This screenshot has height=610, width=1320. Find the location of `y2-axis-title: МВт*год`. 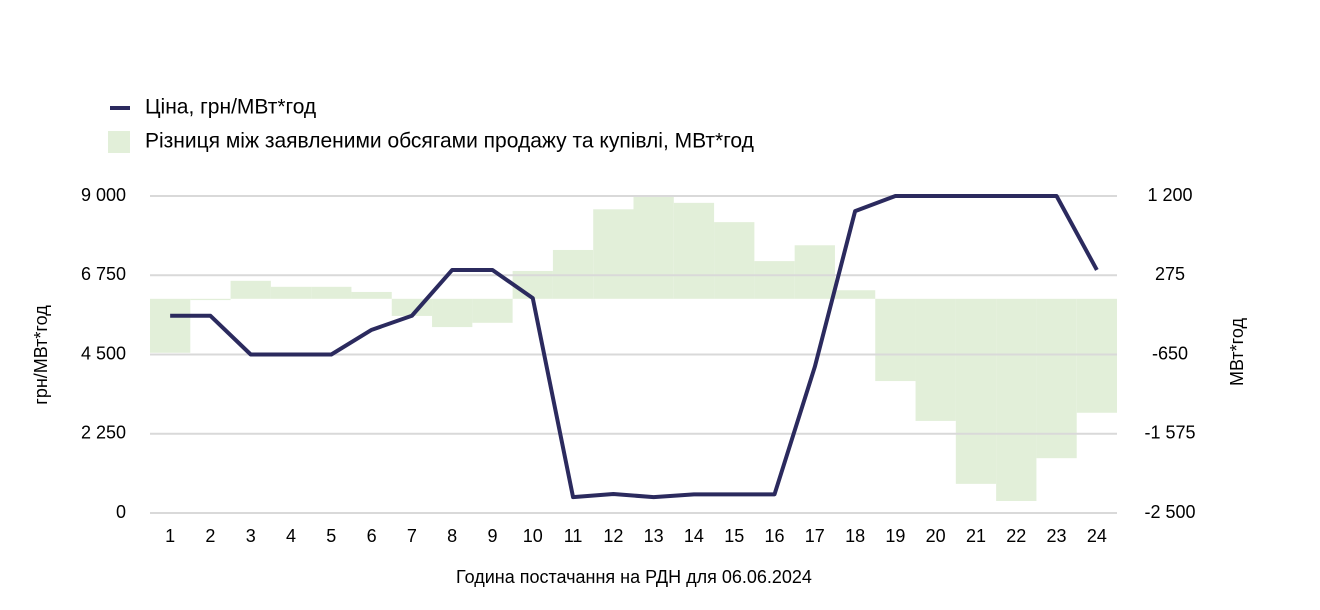

y2-axis-title: МВт*год is located at coordinates (1237, 352).